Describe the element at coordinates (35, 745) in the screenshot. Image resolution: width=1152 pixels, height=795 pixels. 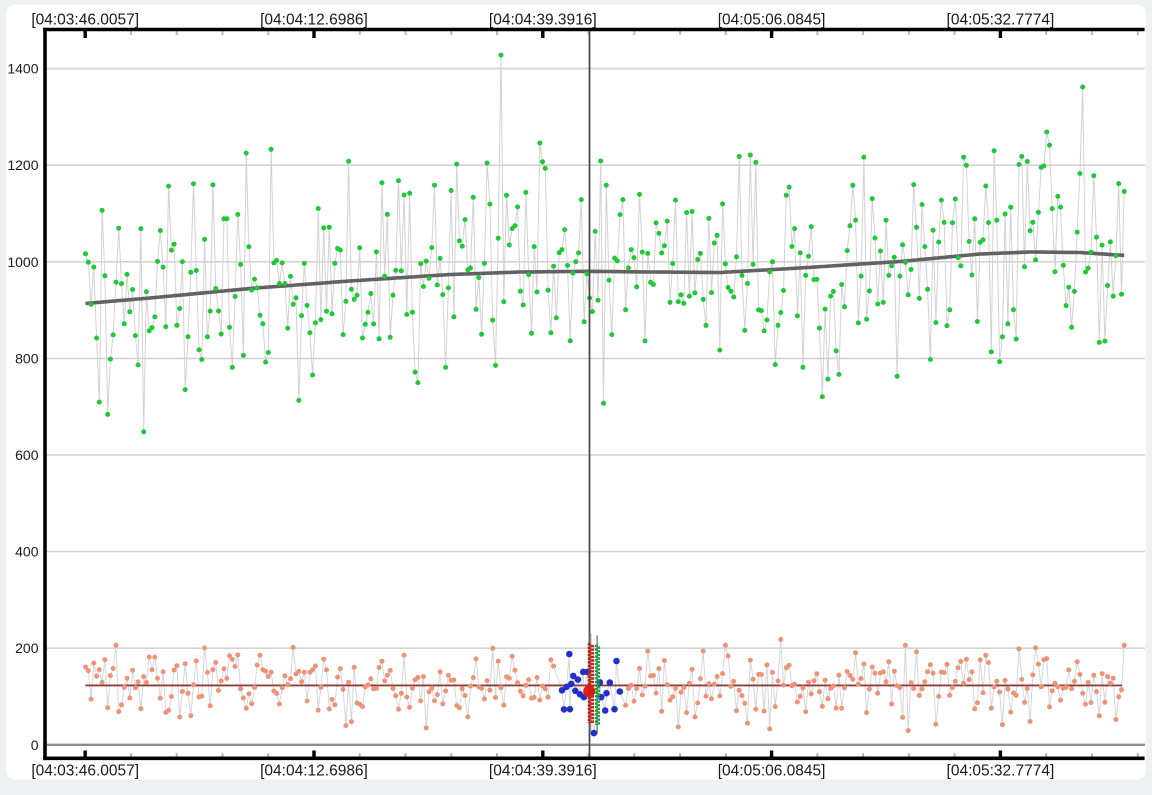
I see `svg-text: 0` at that location.